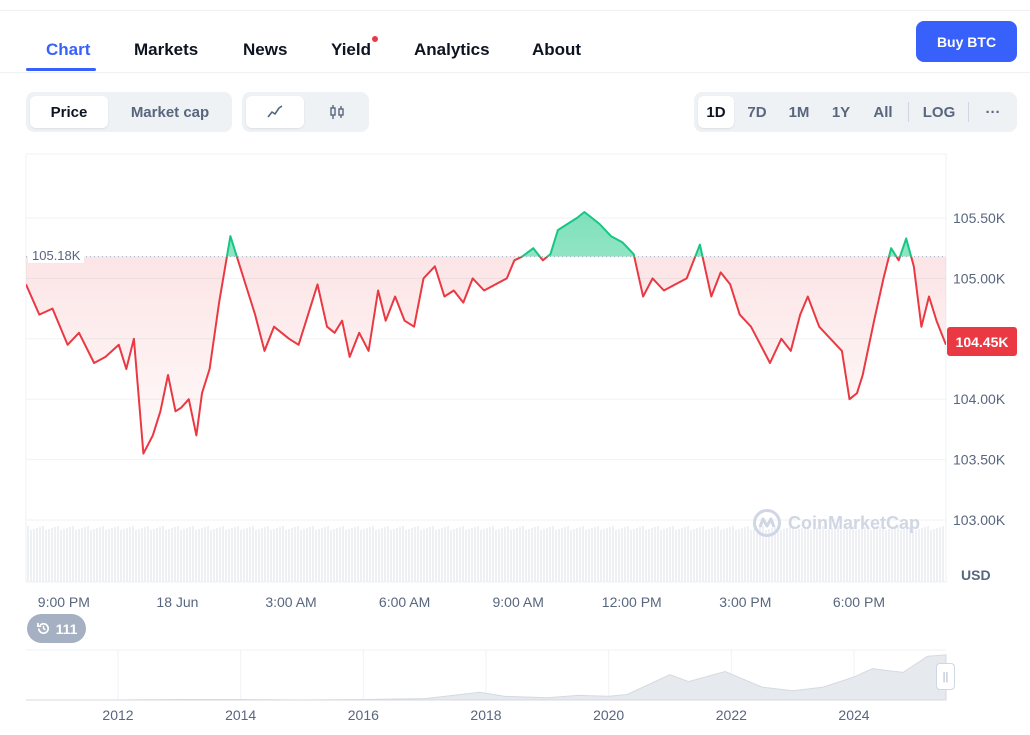 The width and height of the screenshot is (1030, 735). Describe the element at coordinates (485, 715) in the screenshot. I see `overview-year-label: 2018` at that location.